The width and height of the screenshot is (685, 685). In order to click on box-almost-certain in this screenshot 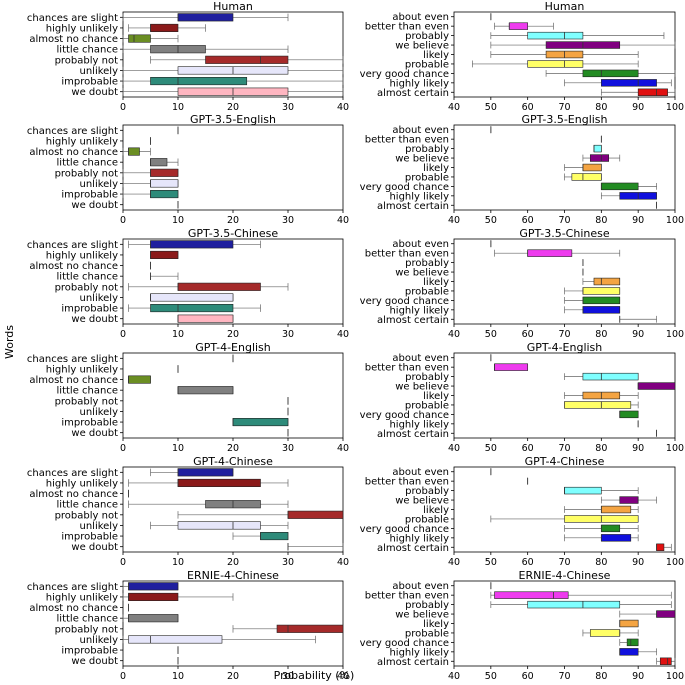, I will do `click(666, 661)`.